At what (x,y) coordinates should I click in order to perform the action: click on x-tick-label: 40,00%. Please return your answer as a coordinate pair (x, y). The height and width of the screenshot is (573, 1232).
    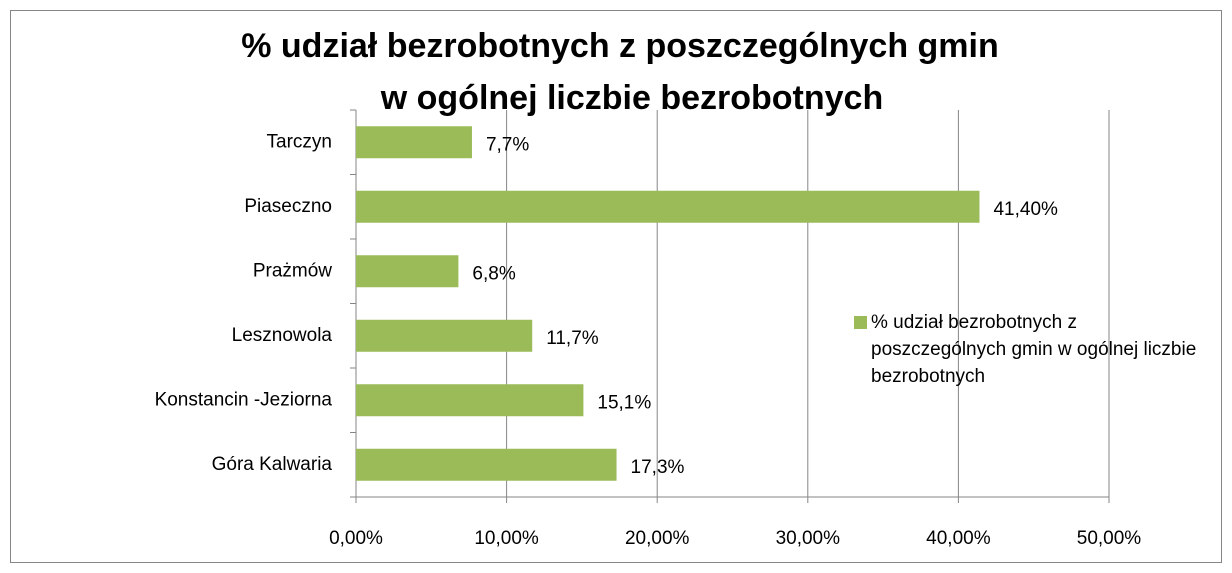
    Looking at the image, I should click on (958, 538).